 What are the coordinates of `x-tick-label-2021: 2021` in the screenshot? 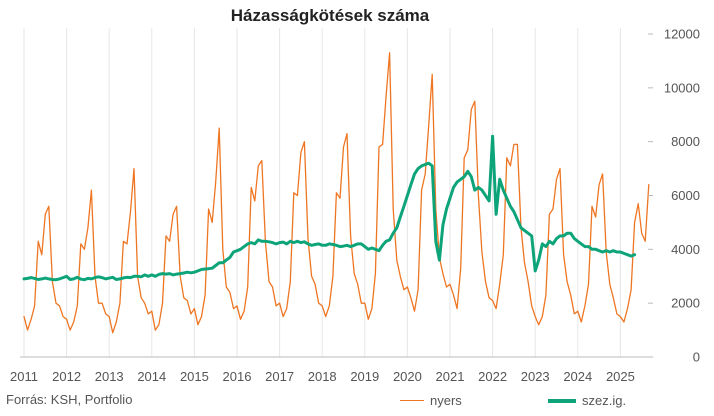 It's located at (450, 376).